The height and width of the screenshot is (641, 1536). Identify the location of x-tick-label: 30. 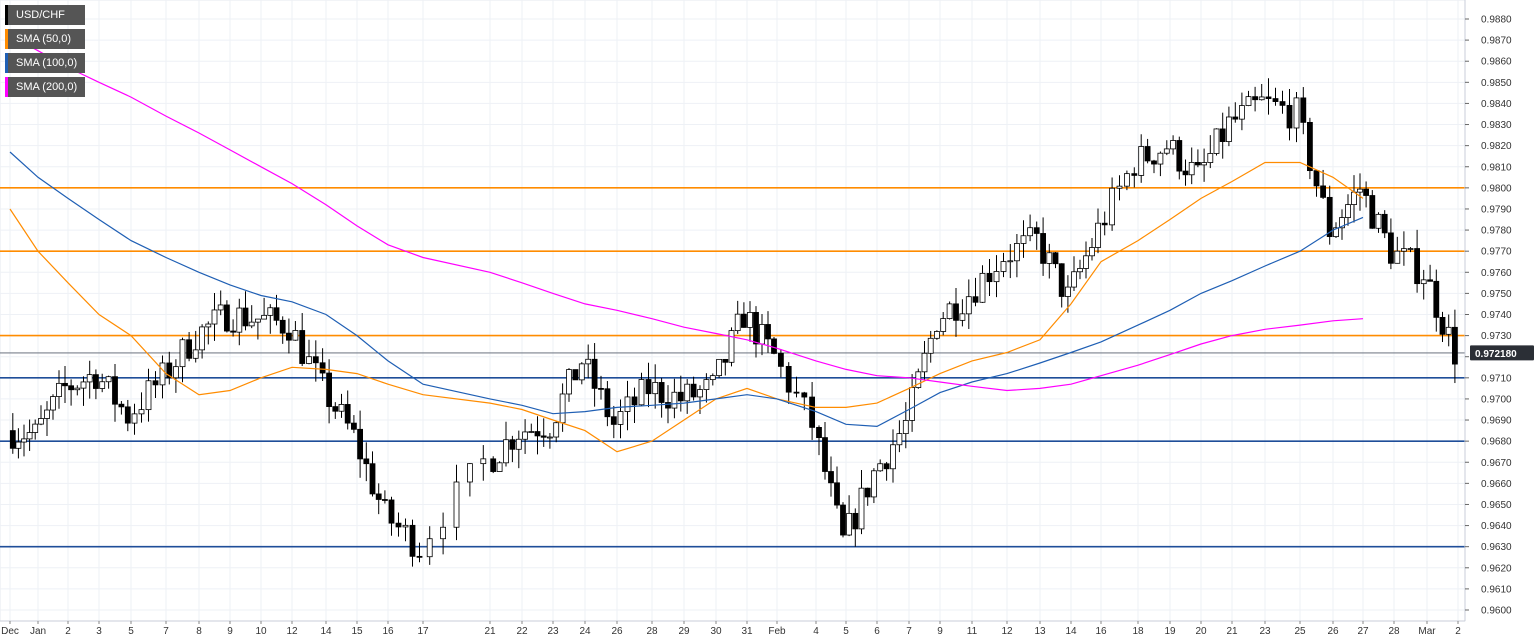
(716, 631).